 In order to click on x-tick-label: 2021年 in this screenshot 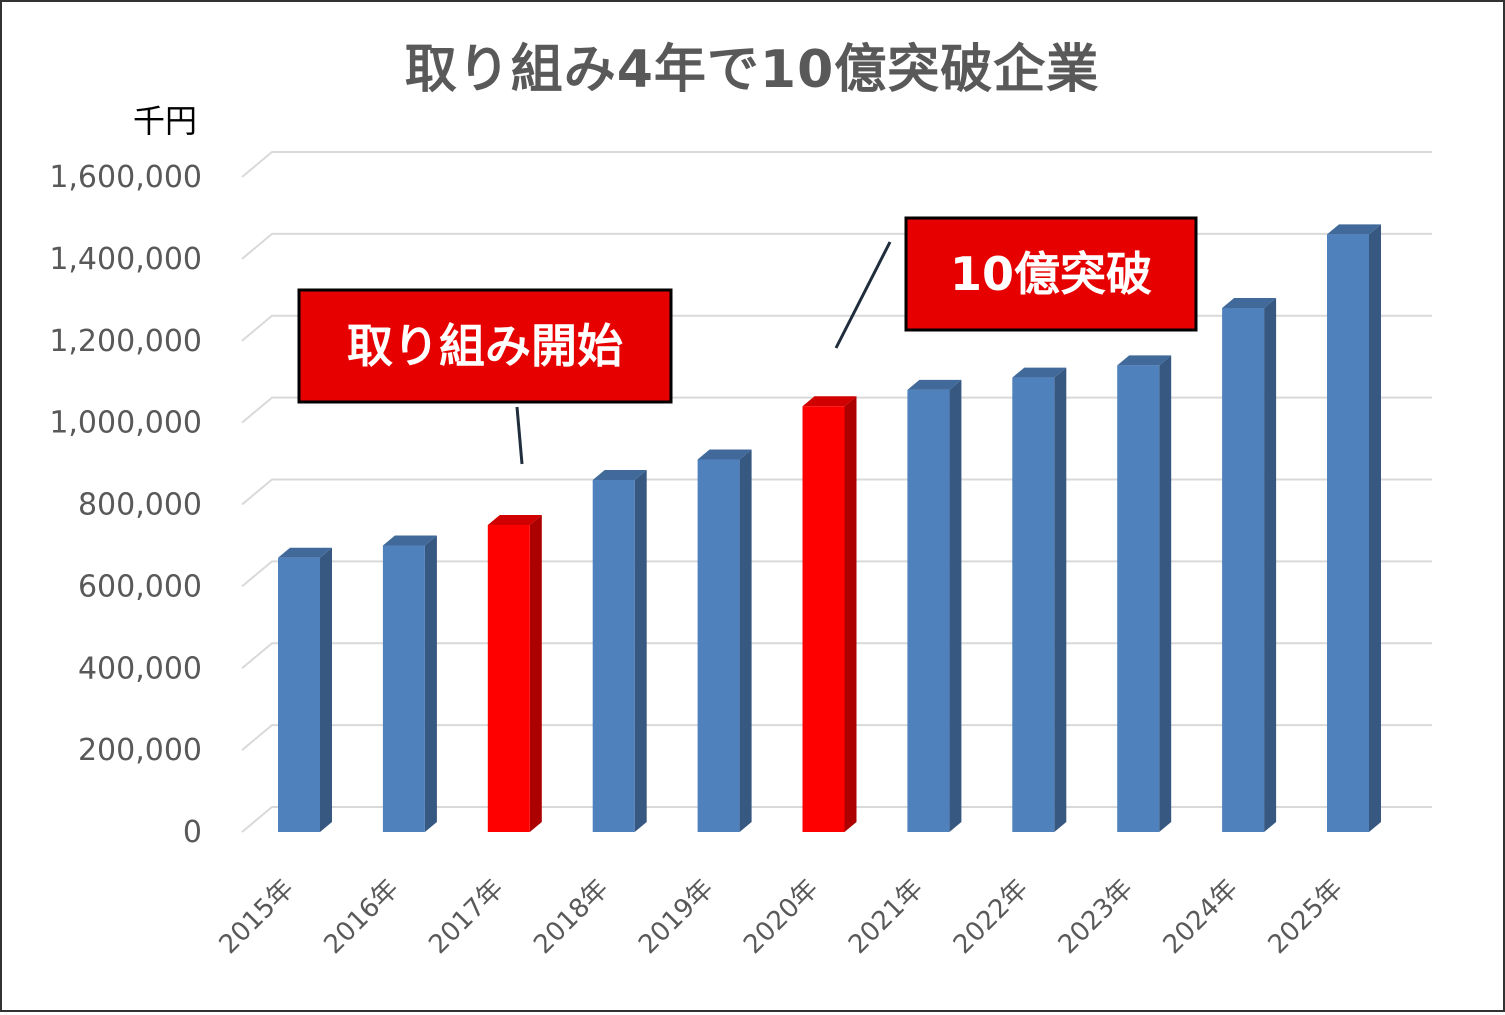, I will do `click(886, 917)`.